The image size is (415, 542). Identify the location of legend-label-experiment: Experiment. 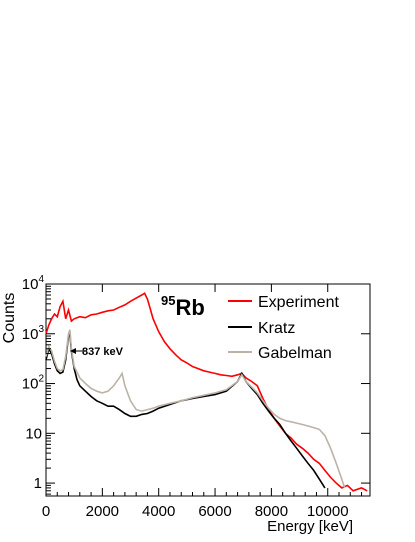
(298, 302).